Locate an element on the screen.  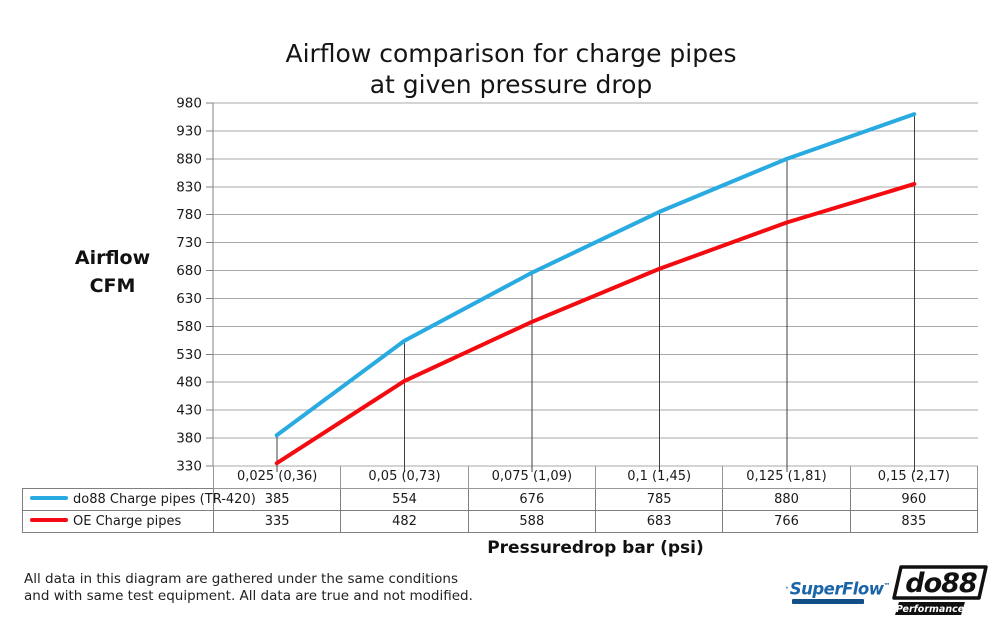
category-label: 0,1 (1,45) is located at coordinates (659, 477).